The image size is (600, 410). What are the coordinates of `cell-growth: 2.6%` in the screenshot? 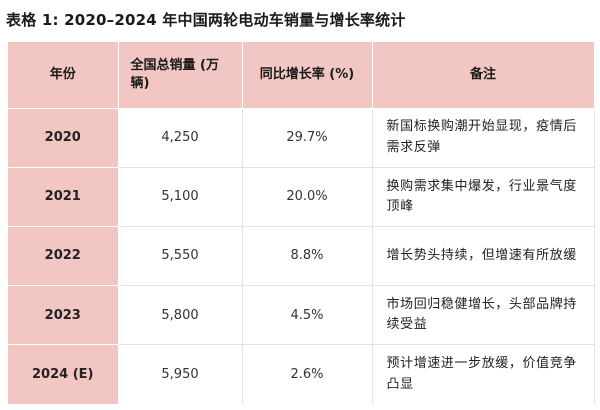 It's located at (307, 374).